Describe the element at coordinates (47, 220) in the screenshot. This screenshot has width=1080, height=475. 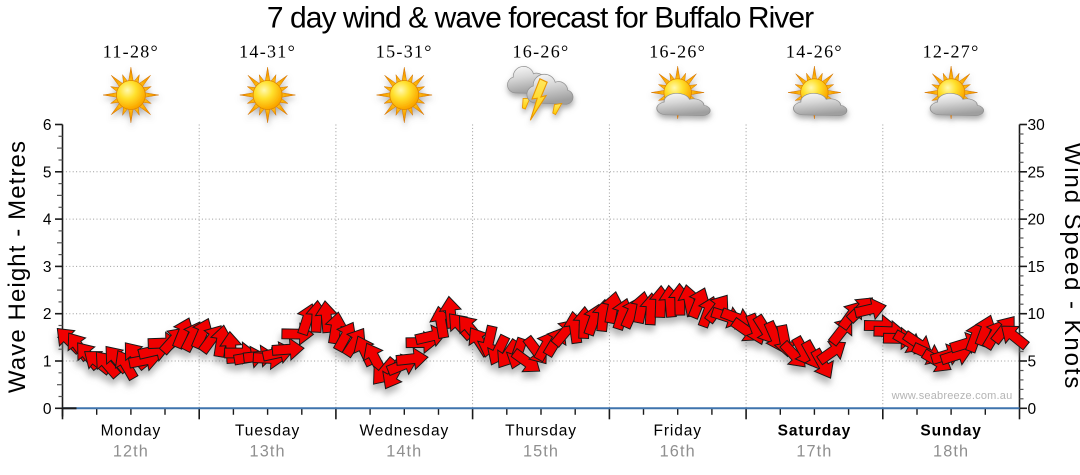
I see `svg-text: 4` at that location.